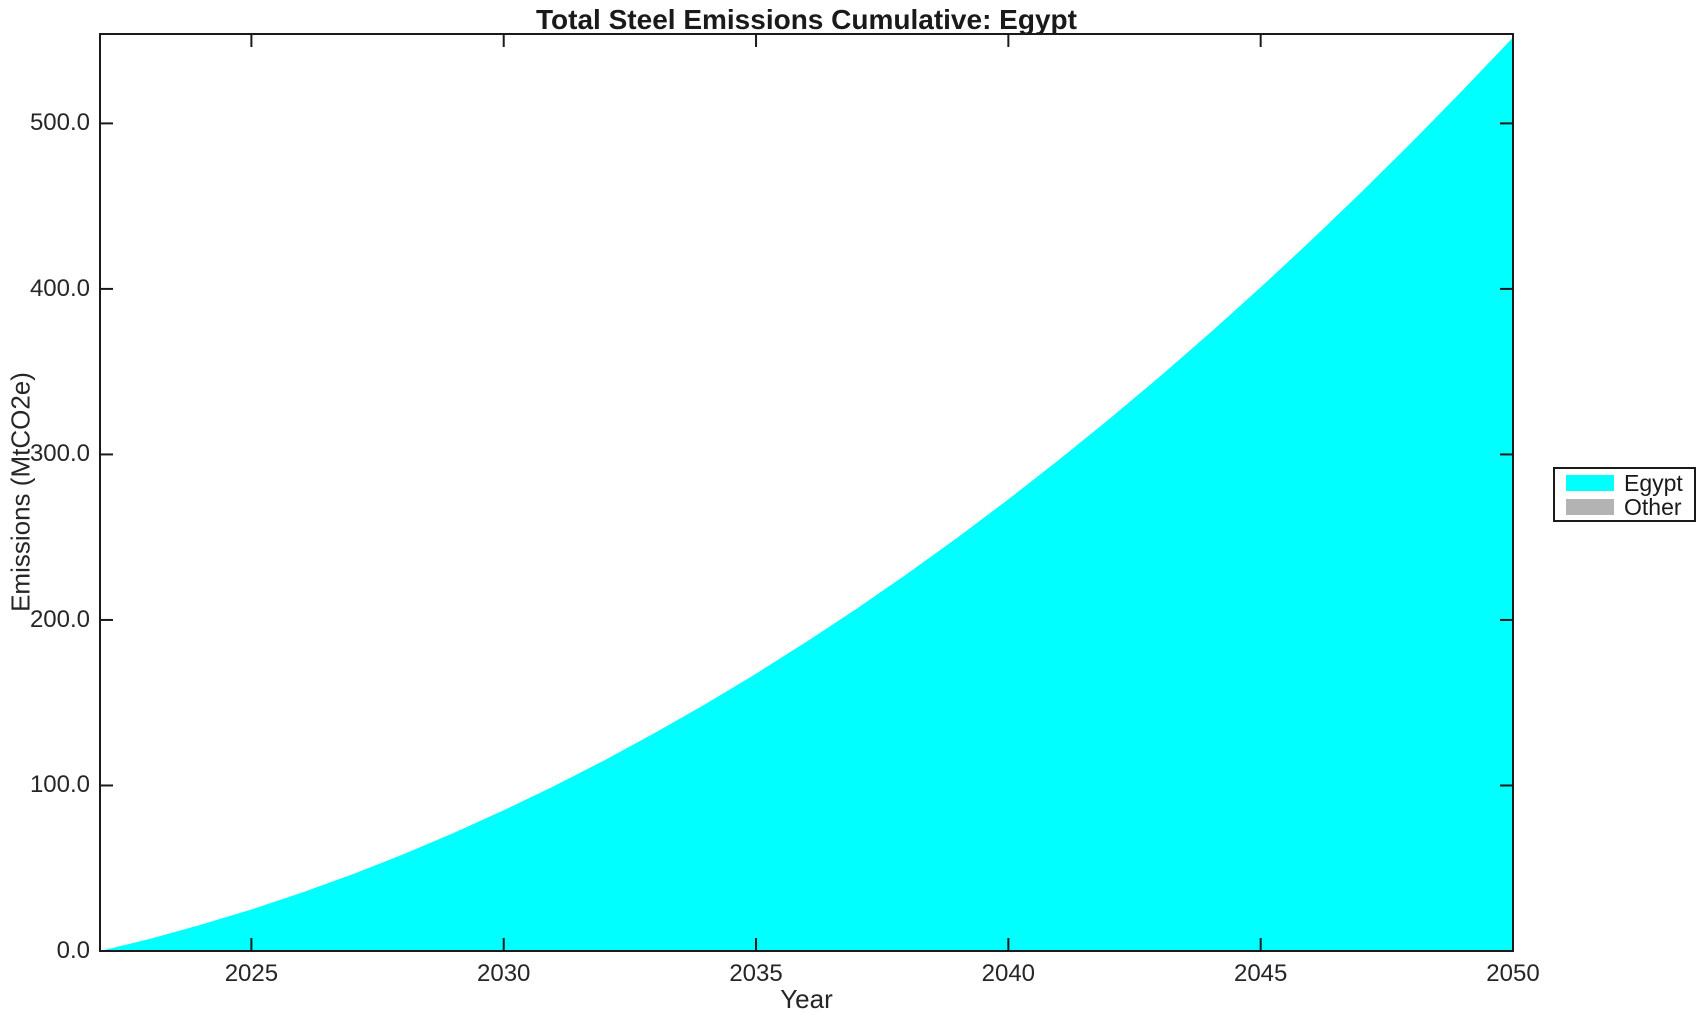 This screenshot has width=1699, height=1021. What do you see at coordinates (1008, 973) in the screenshot?
I see `x-tick-label: 2040` at bounding box center [1008, 973].